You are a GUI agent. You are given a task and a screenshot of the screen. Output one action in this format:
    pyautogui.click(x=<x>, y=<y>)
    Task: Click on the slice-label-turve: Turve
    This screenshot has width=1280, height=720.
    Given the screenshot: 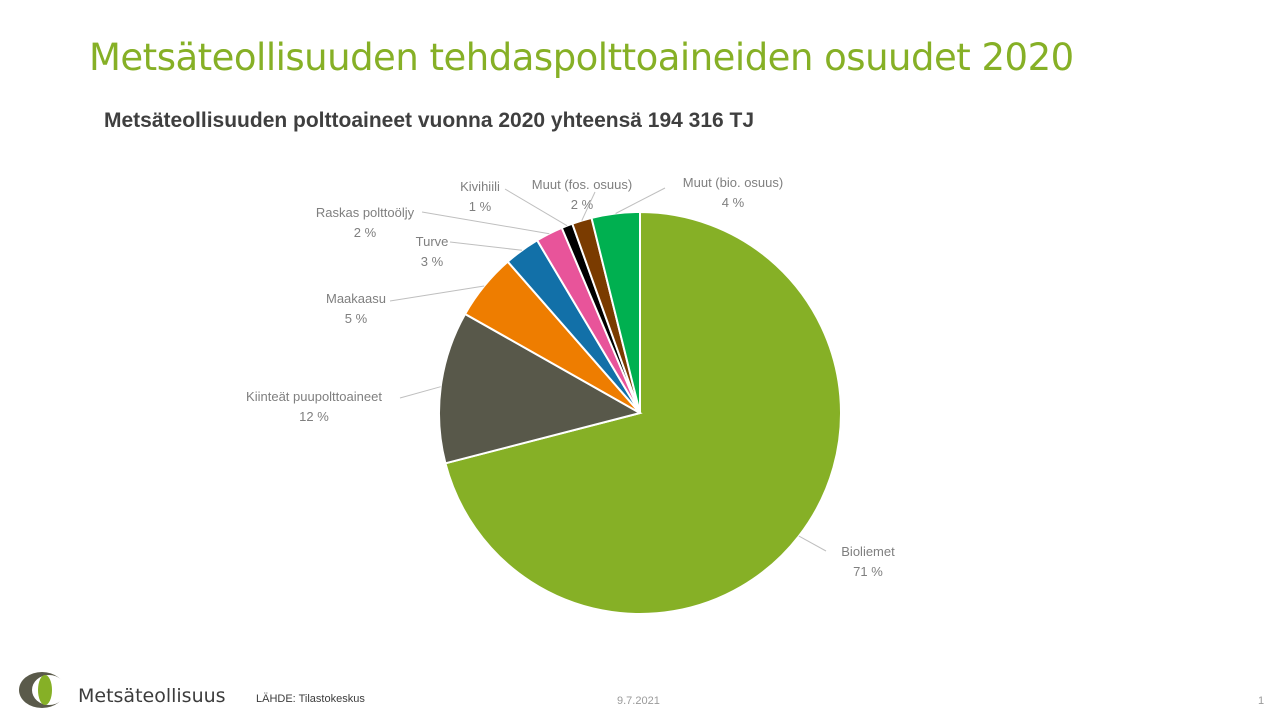 What is the action you would take?
    pyautogui.click(x=432, y=241)
    